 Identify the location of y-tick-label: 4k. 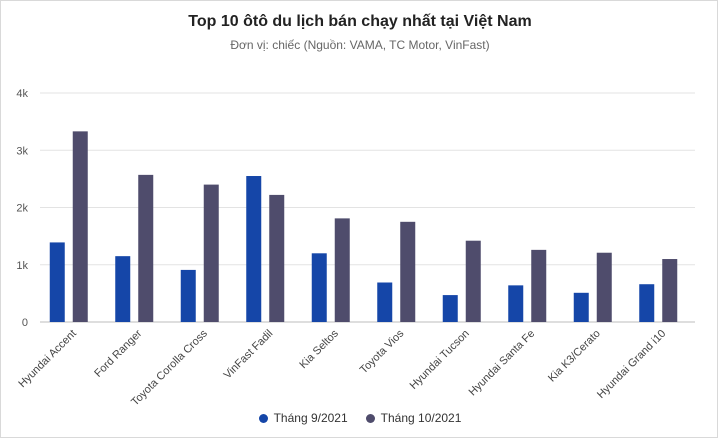
(22, 94).